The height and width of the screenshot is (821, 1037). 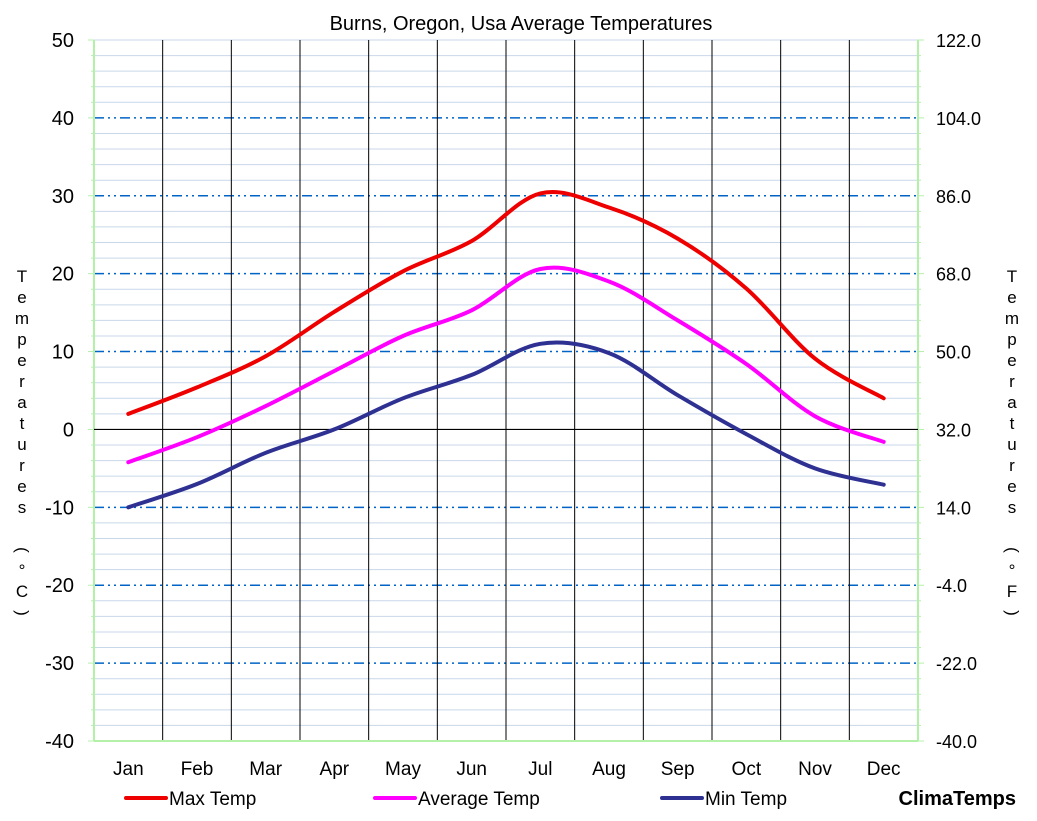 What do you see at coordinates (609, 769) in the screenshot?
I see `x-tick-label: Aug` at bounding box center [609, 769].